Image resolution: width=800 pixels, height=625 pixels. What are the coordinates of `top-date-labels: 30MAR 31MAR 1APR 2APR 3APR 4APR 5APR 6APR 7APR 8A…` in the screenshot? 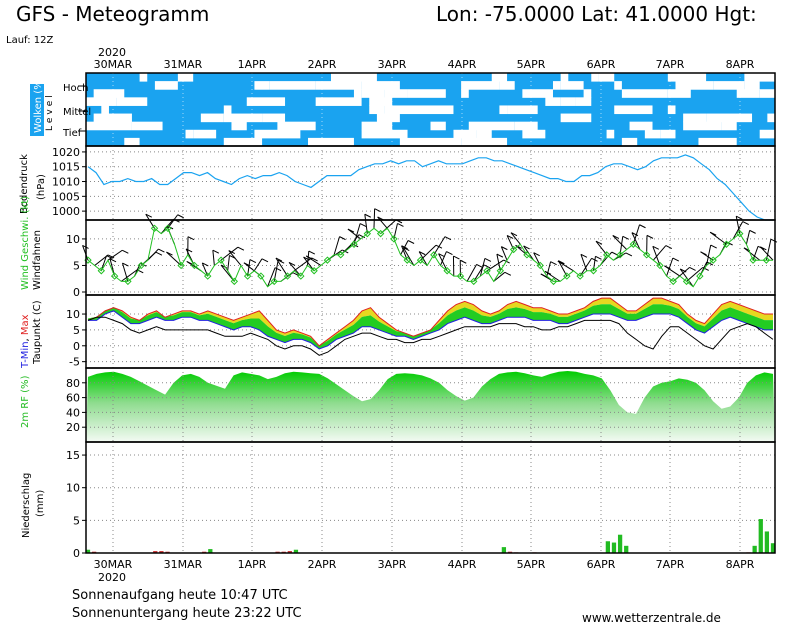 It's located at (424, 64).